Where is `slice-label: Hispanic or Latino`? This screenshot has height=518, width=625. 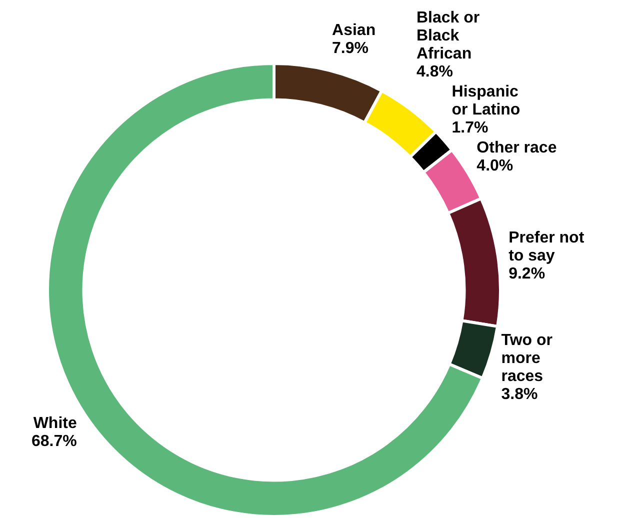 slice-label: Hispanic or Latino is located at coordinates (486, 100).